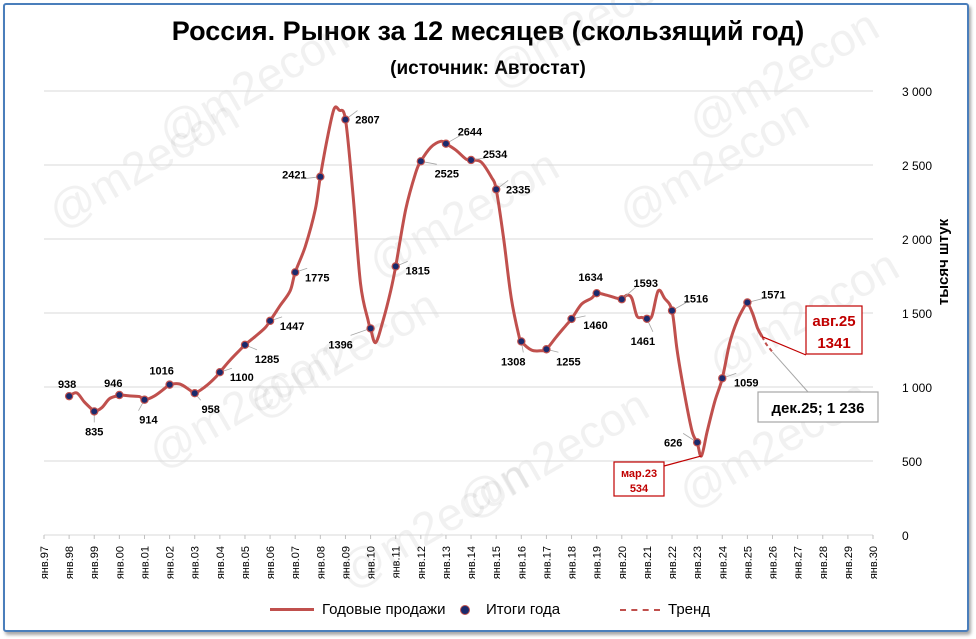 The image size is (976, 639). I want to click on legend-item-trend: Тренд, so click(665, 609).